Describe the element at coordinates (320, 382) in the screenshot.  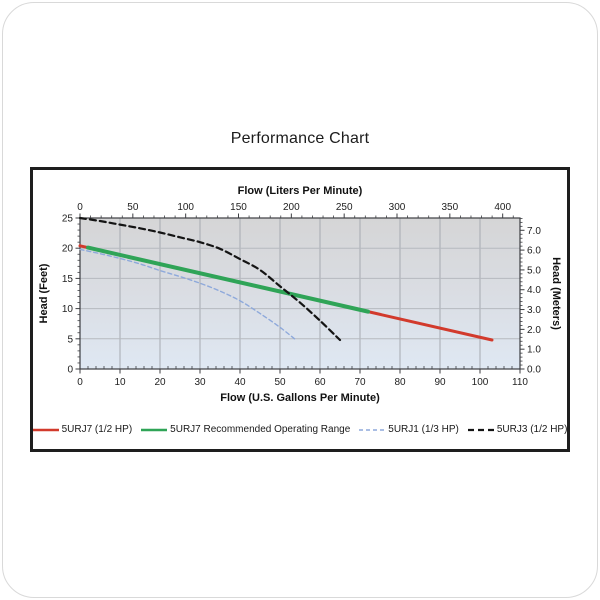
I see `axis-tick-label: 60` at that location.